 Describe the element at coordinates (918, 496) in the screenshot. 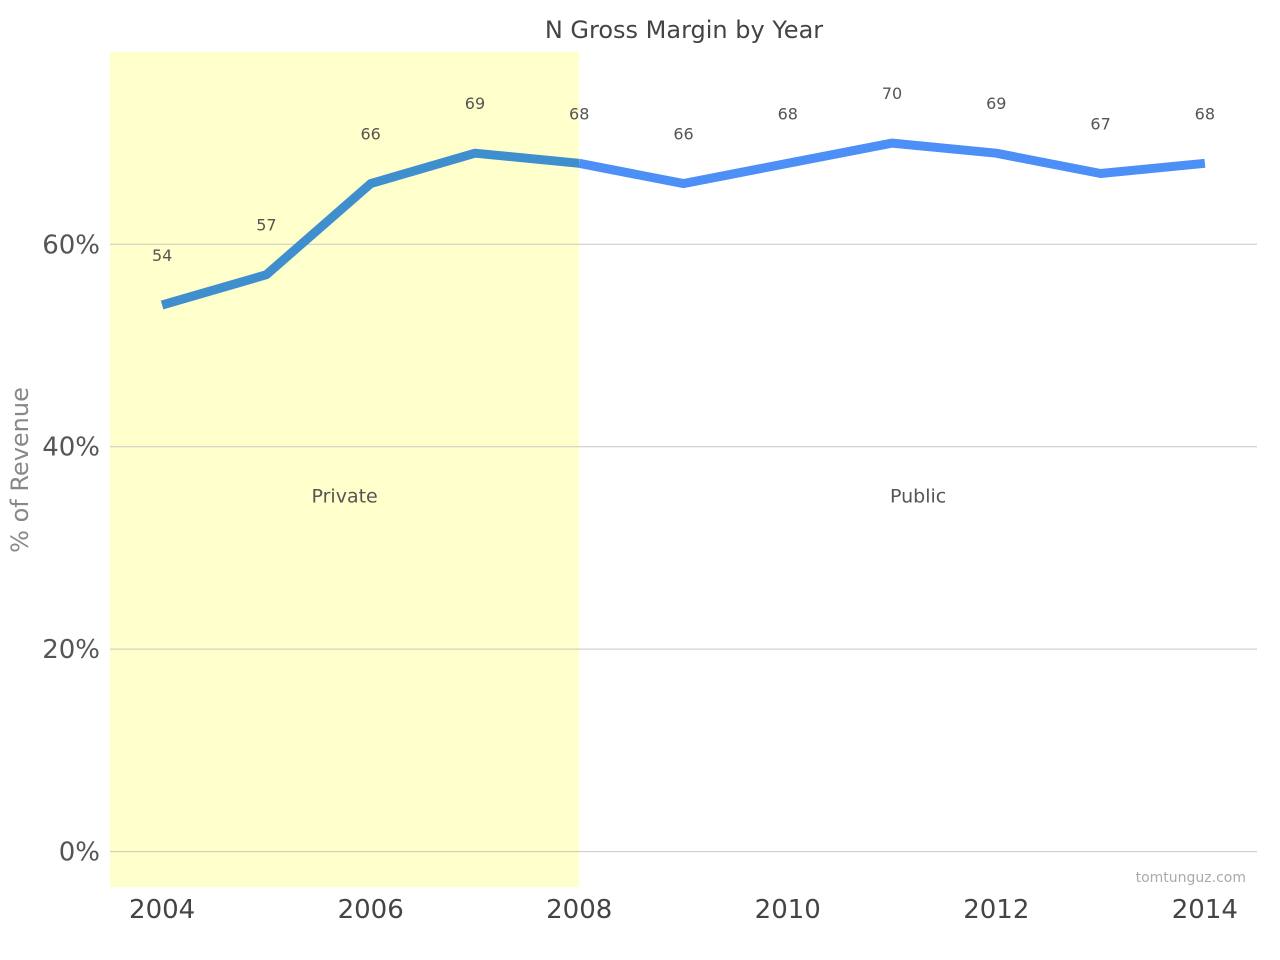

I see `region-label-public: Public` at that location.